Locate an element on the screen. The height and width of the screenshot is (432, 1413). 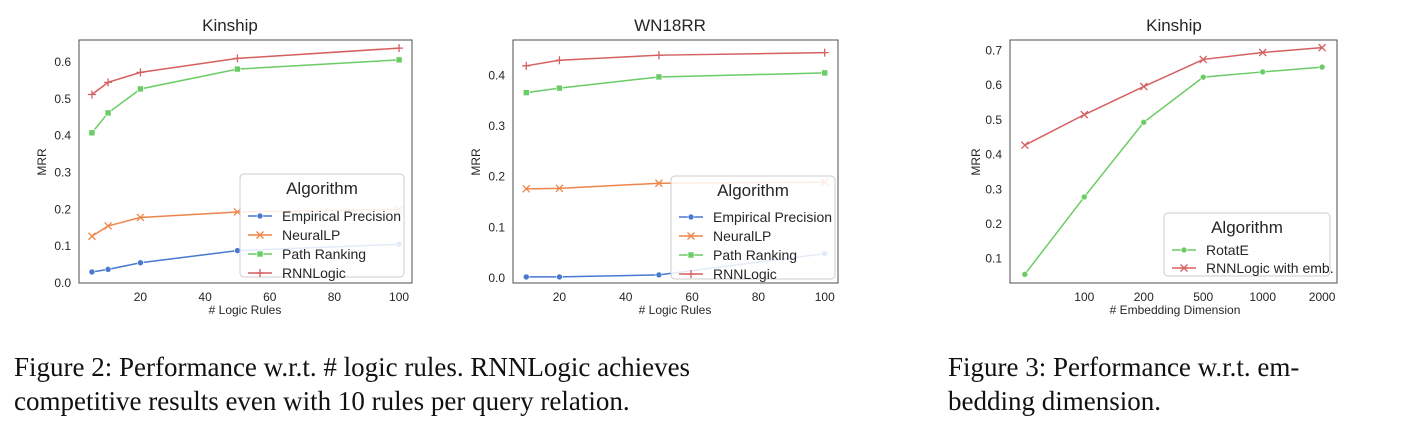
y-tick-label: 0.0 is located at coordinates (496, 278).